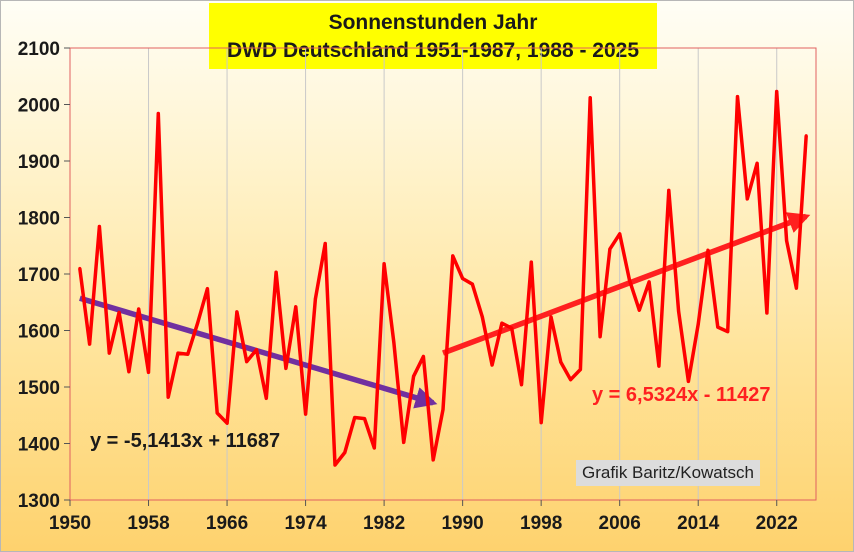  Describe the element at coordinates (39, 445) in the screenshot. I see `y-tick-label: 1400` at that location.